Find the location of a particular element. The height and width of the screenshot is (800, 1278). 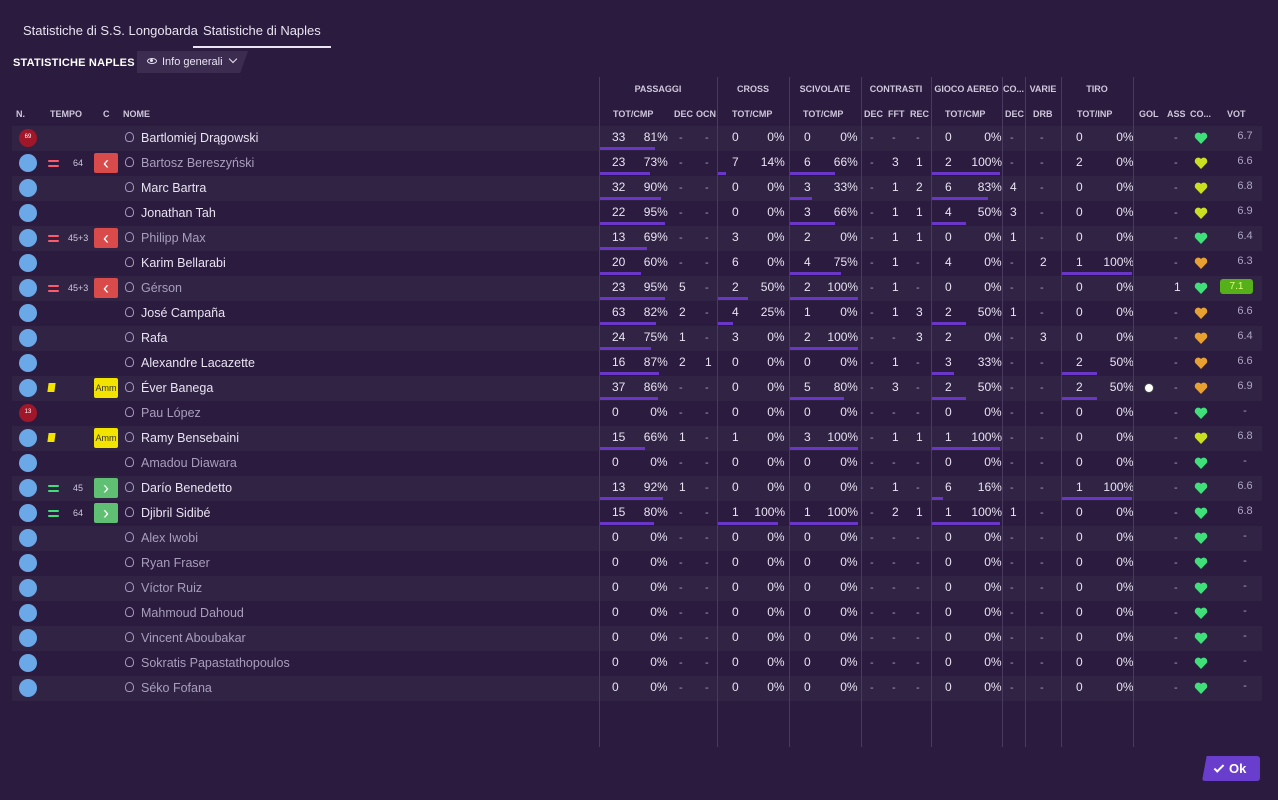

player-name: Karim Bellarabi is located at coordinates (183, 263).